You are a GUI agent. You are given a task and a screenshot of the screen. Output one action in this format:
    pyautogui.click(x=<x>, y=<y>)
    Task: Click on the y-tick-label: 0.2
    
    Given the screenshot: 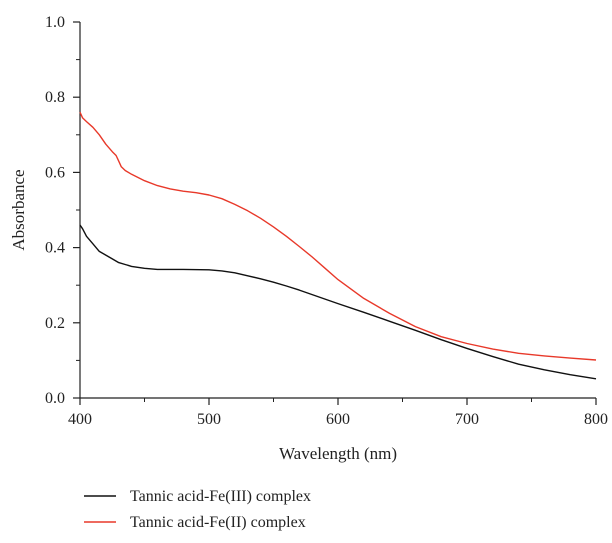 What is the action you would take?
    pyautogui.click(x=55, y=323)
    